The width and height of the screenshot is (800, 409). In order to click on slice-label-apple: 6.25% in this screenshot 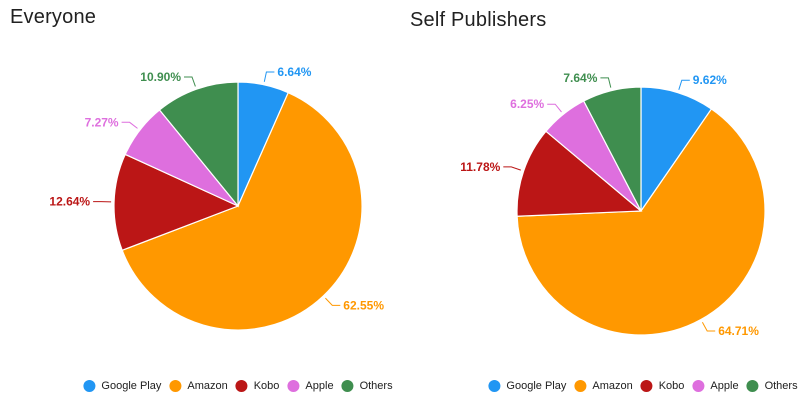, I will do `click(527, 104)`.